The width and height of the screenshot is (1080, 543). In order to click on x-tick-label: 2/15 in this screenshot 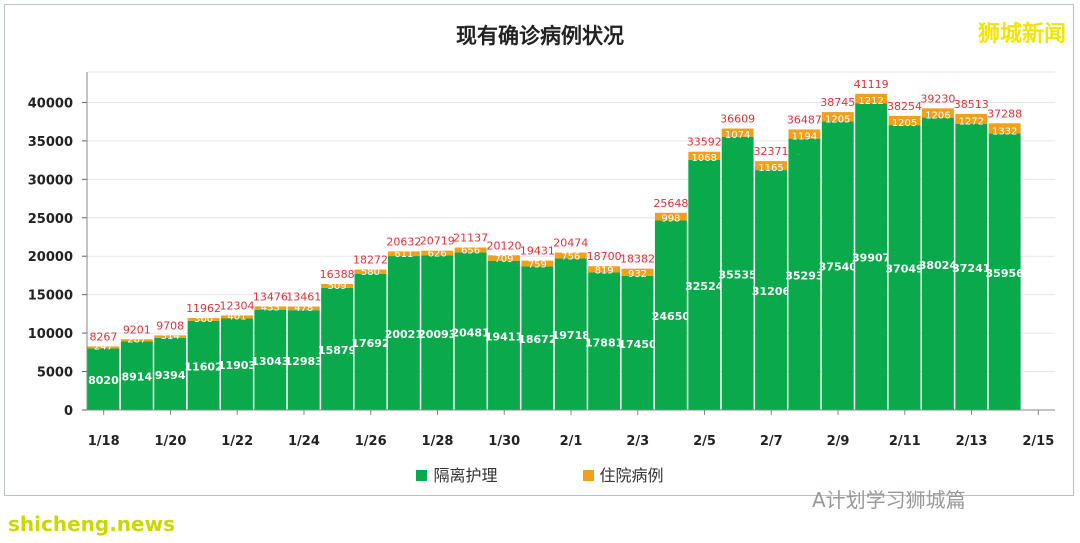, I will do `click(1038, 441)`.